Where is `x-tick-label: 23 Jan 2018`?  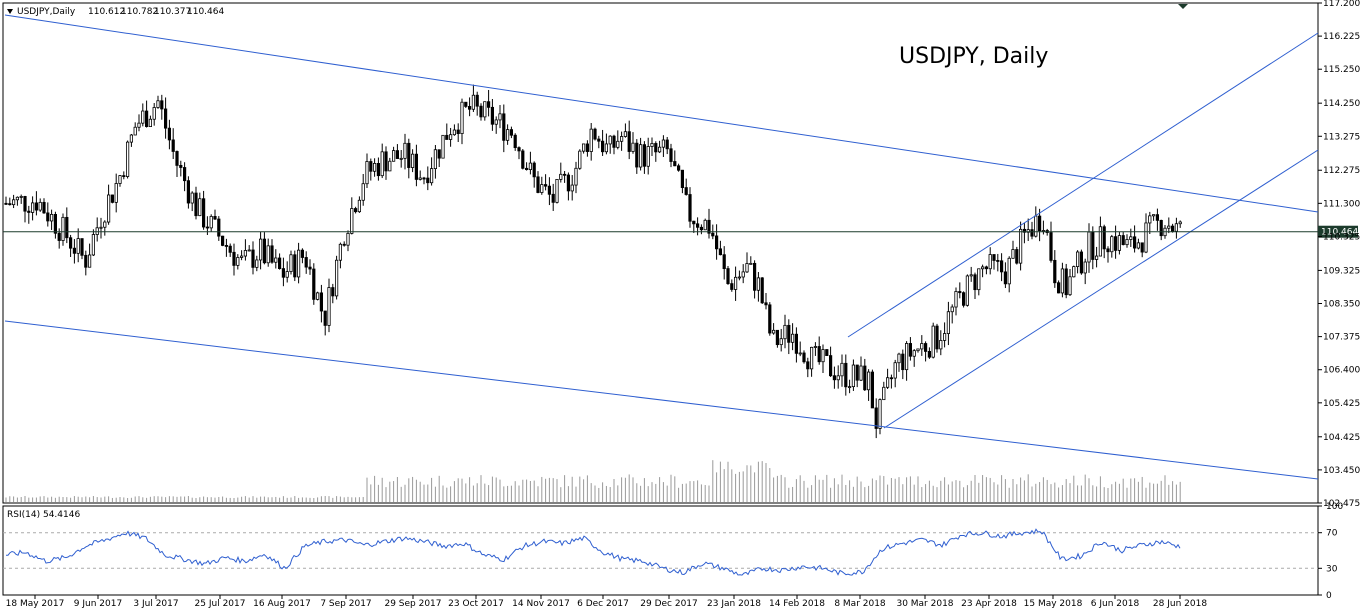
x-tick-label: 23 Jan 2018 is located at coordinates (734, 604).